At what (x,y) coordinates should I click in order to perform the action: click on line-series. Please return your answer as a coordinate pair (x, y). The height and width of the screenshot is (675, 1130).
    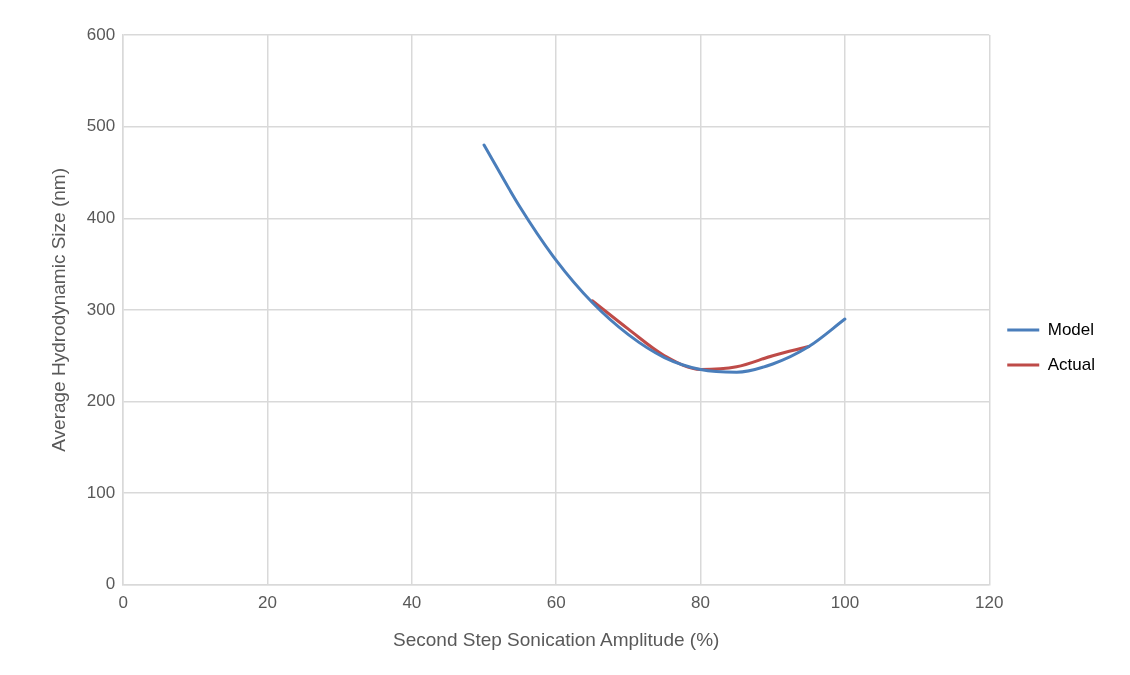
    Looking at the image, I should click on (664, 258).